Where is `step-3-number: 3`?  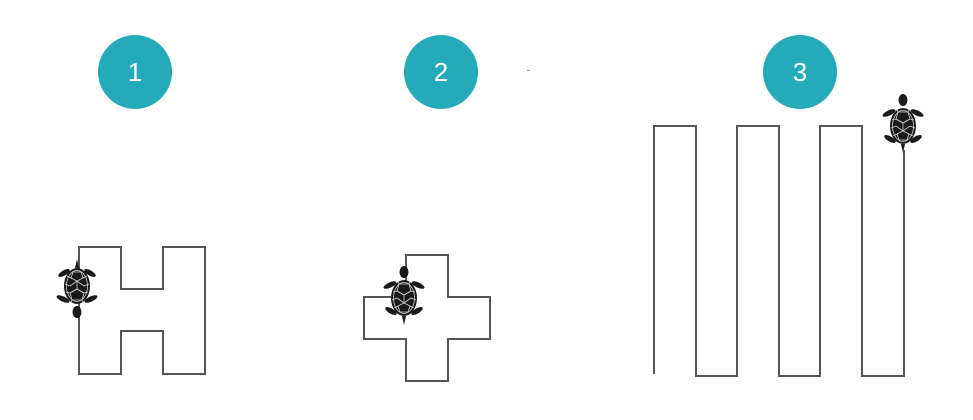
step-3-number: 3 is located at coordinates (800, 71).